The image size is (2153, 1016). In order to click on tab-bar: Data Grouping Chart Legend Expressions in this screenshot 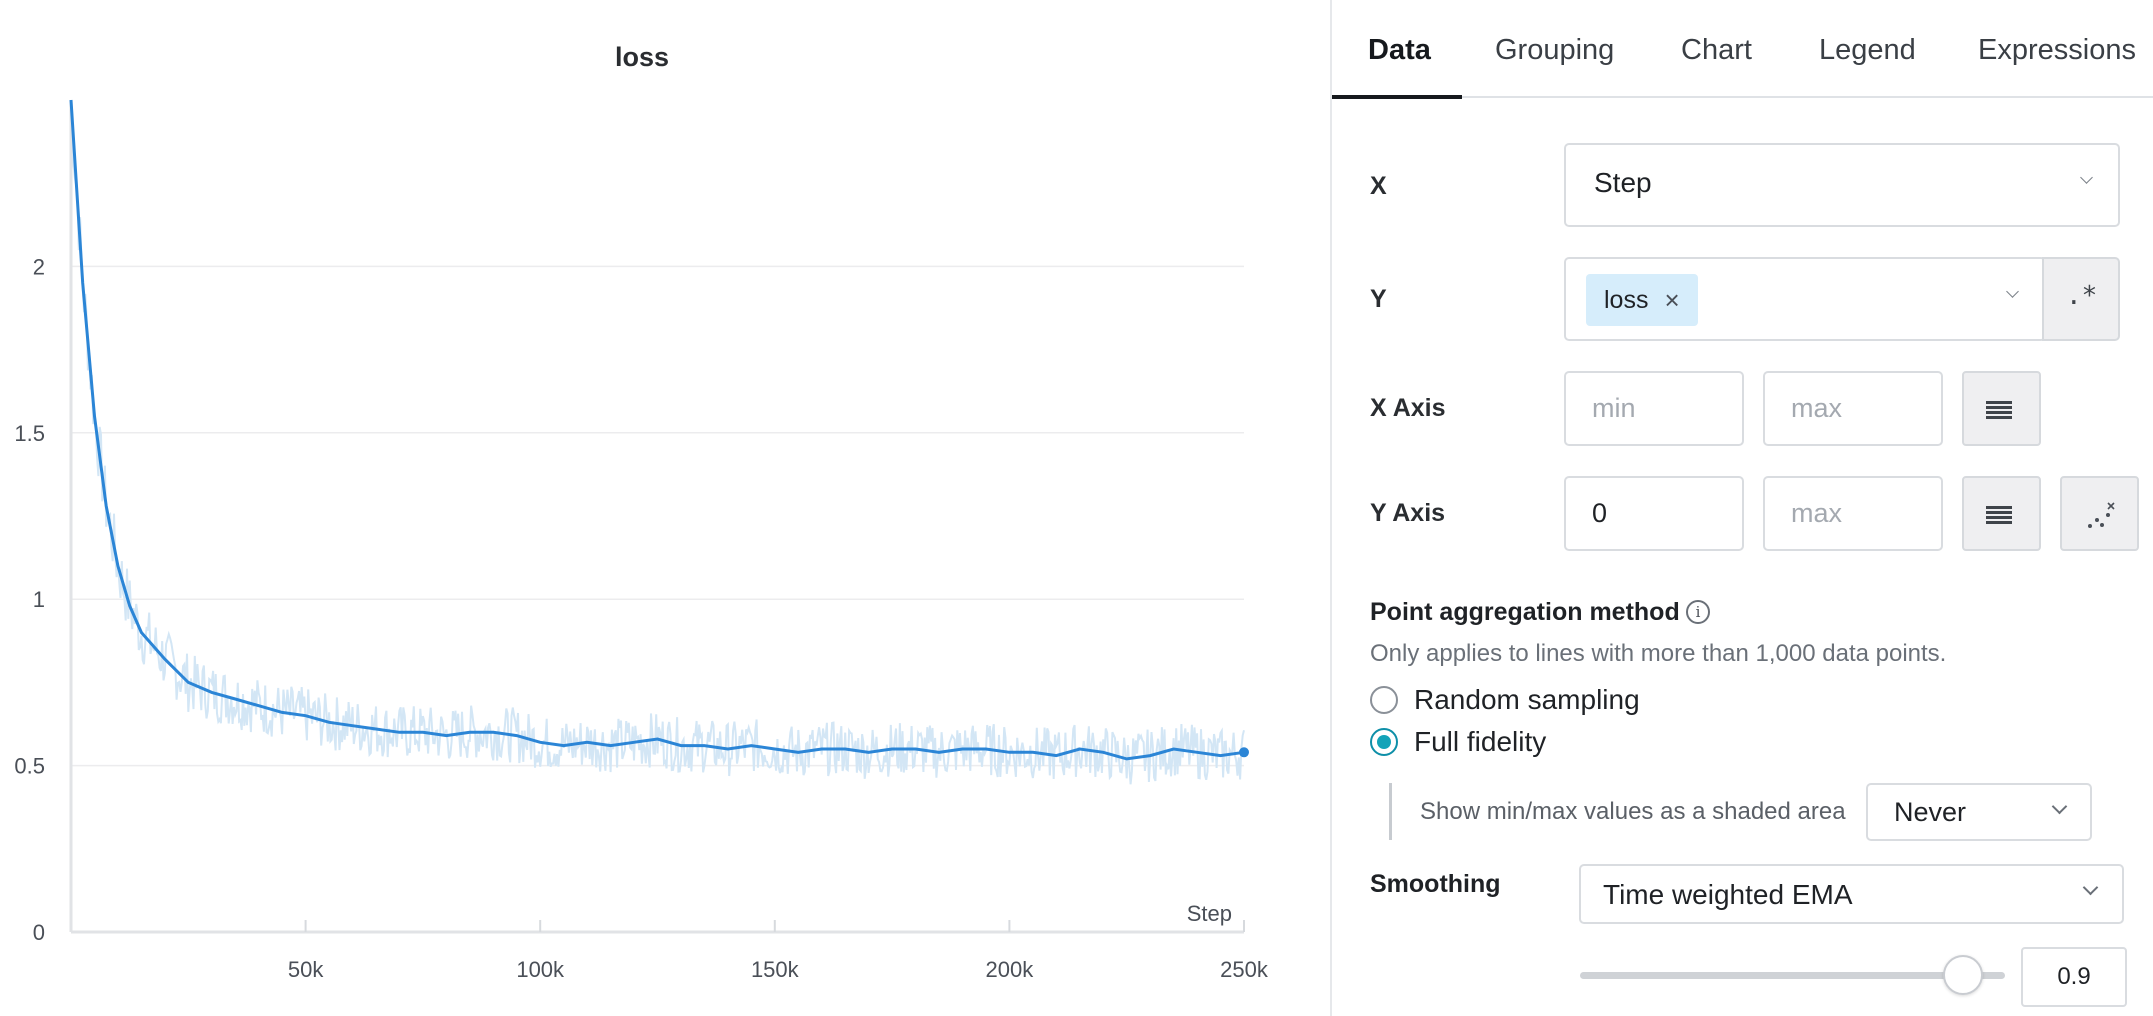, I will do `click(1742, 49)`.